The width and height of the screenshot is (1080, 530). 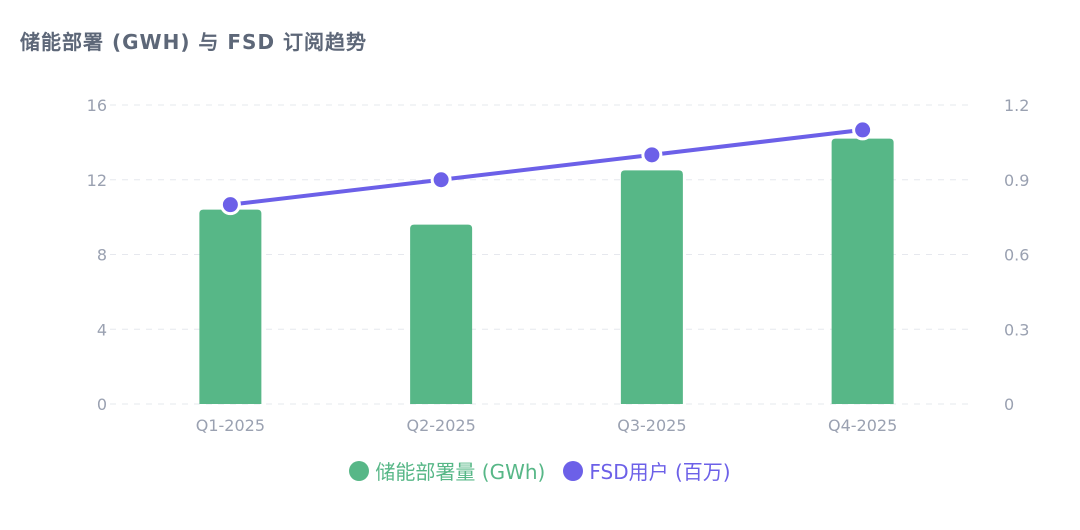 I want to click on chart-title: 储能部署 (GWH) 与 FSD 订阅趋势, so click(x=194, y=42).